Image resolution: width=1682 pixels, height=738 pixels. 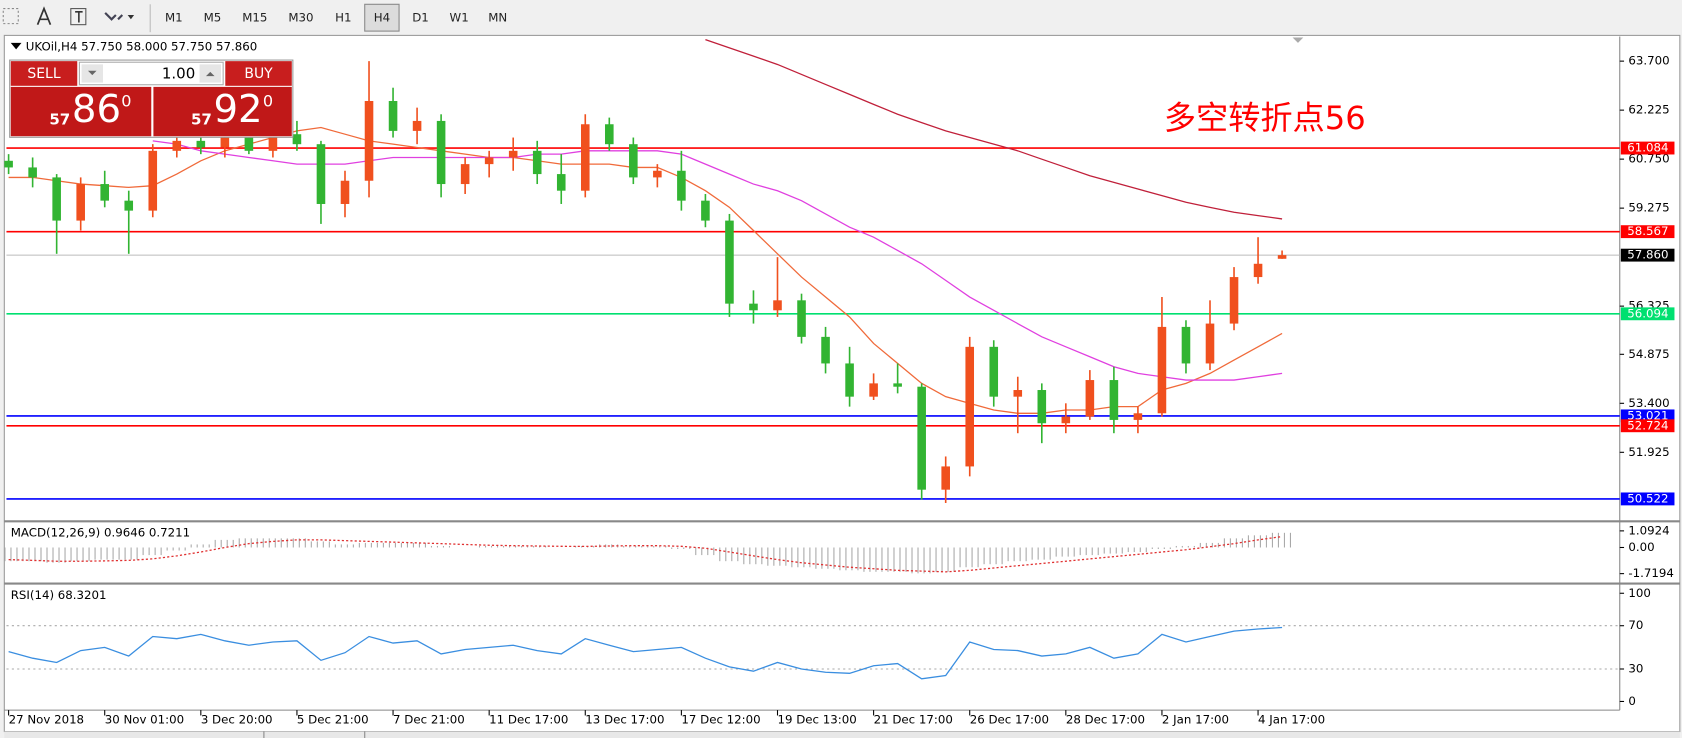 I want to click on x-tick-label: 21 Dec 17:00, so click(x=913, y=719).